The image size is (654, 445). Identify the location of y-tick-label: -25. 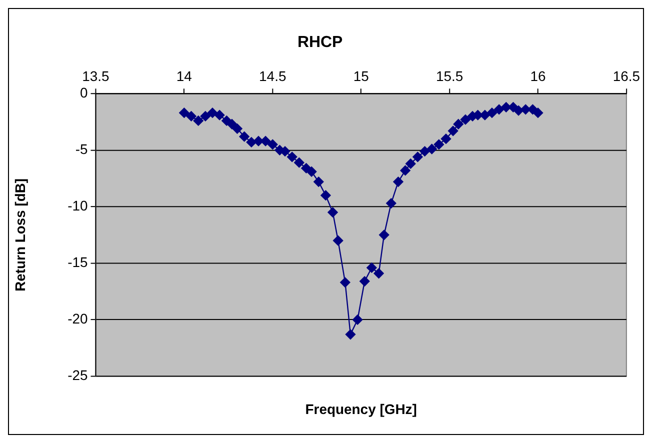
(78, 375).